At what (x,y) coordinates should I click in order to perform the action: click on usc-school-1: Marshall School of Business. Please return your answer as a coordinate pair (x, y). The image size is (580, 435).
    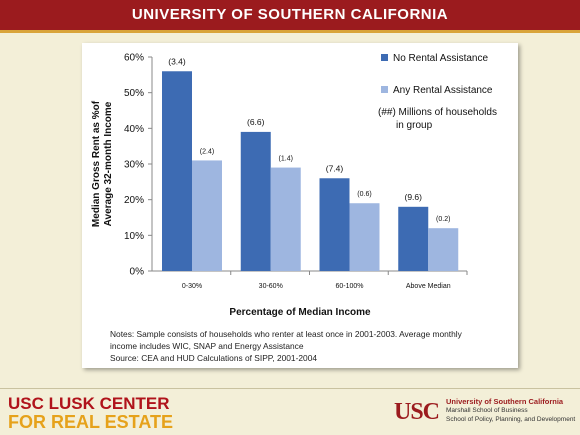
    Looking at the image, I should click on (487, 410).